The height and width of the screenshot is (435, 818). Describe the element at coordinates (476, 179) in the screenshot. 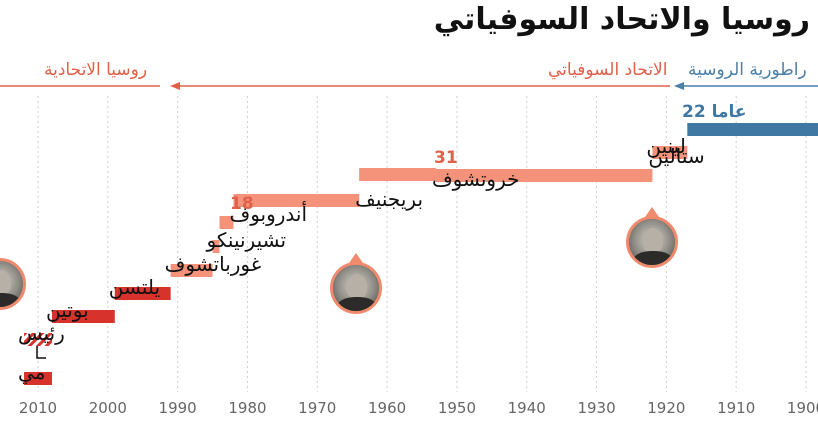

I see `leader-label-3: خروتشوف` at that location.